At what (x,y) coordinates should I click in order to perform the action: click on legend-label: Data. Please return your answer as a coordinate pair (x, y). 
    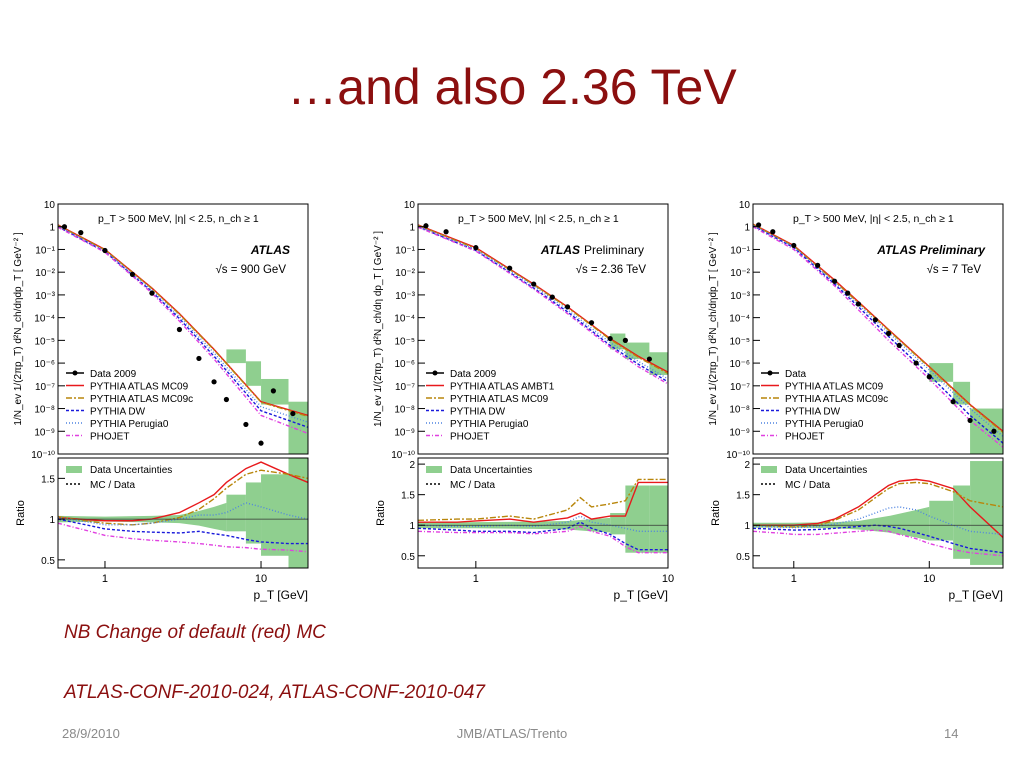
    Looking at the image, I should click on (796, 374).